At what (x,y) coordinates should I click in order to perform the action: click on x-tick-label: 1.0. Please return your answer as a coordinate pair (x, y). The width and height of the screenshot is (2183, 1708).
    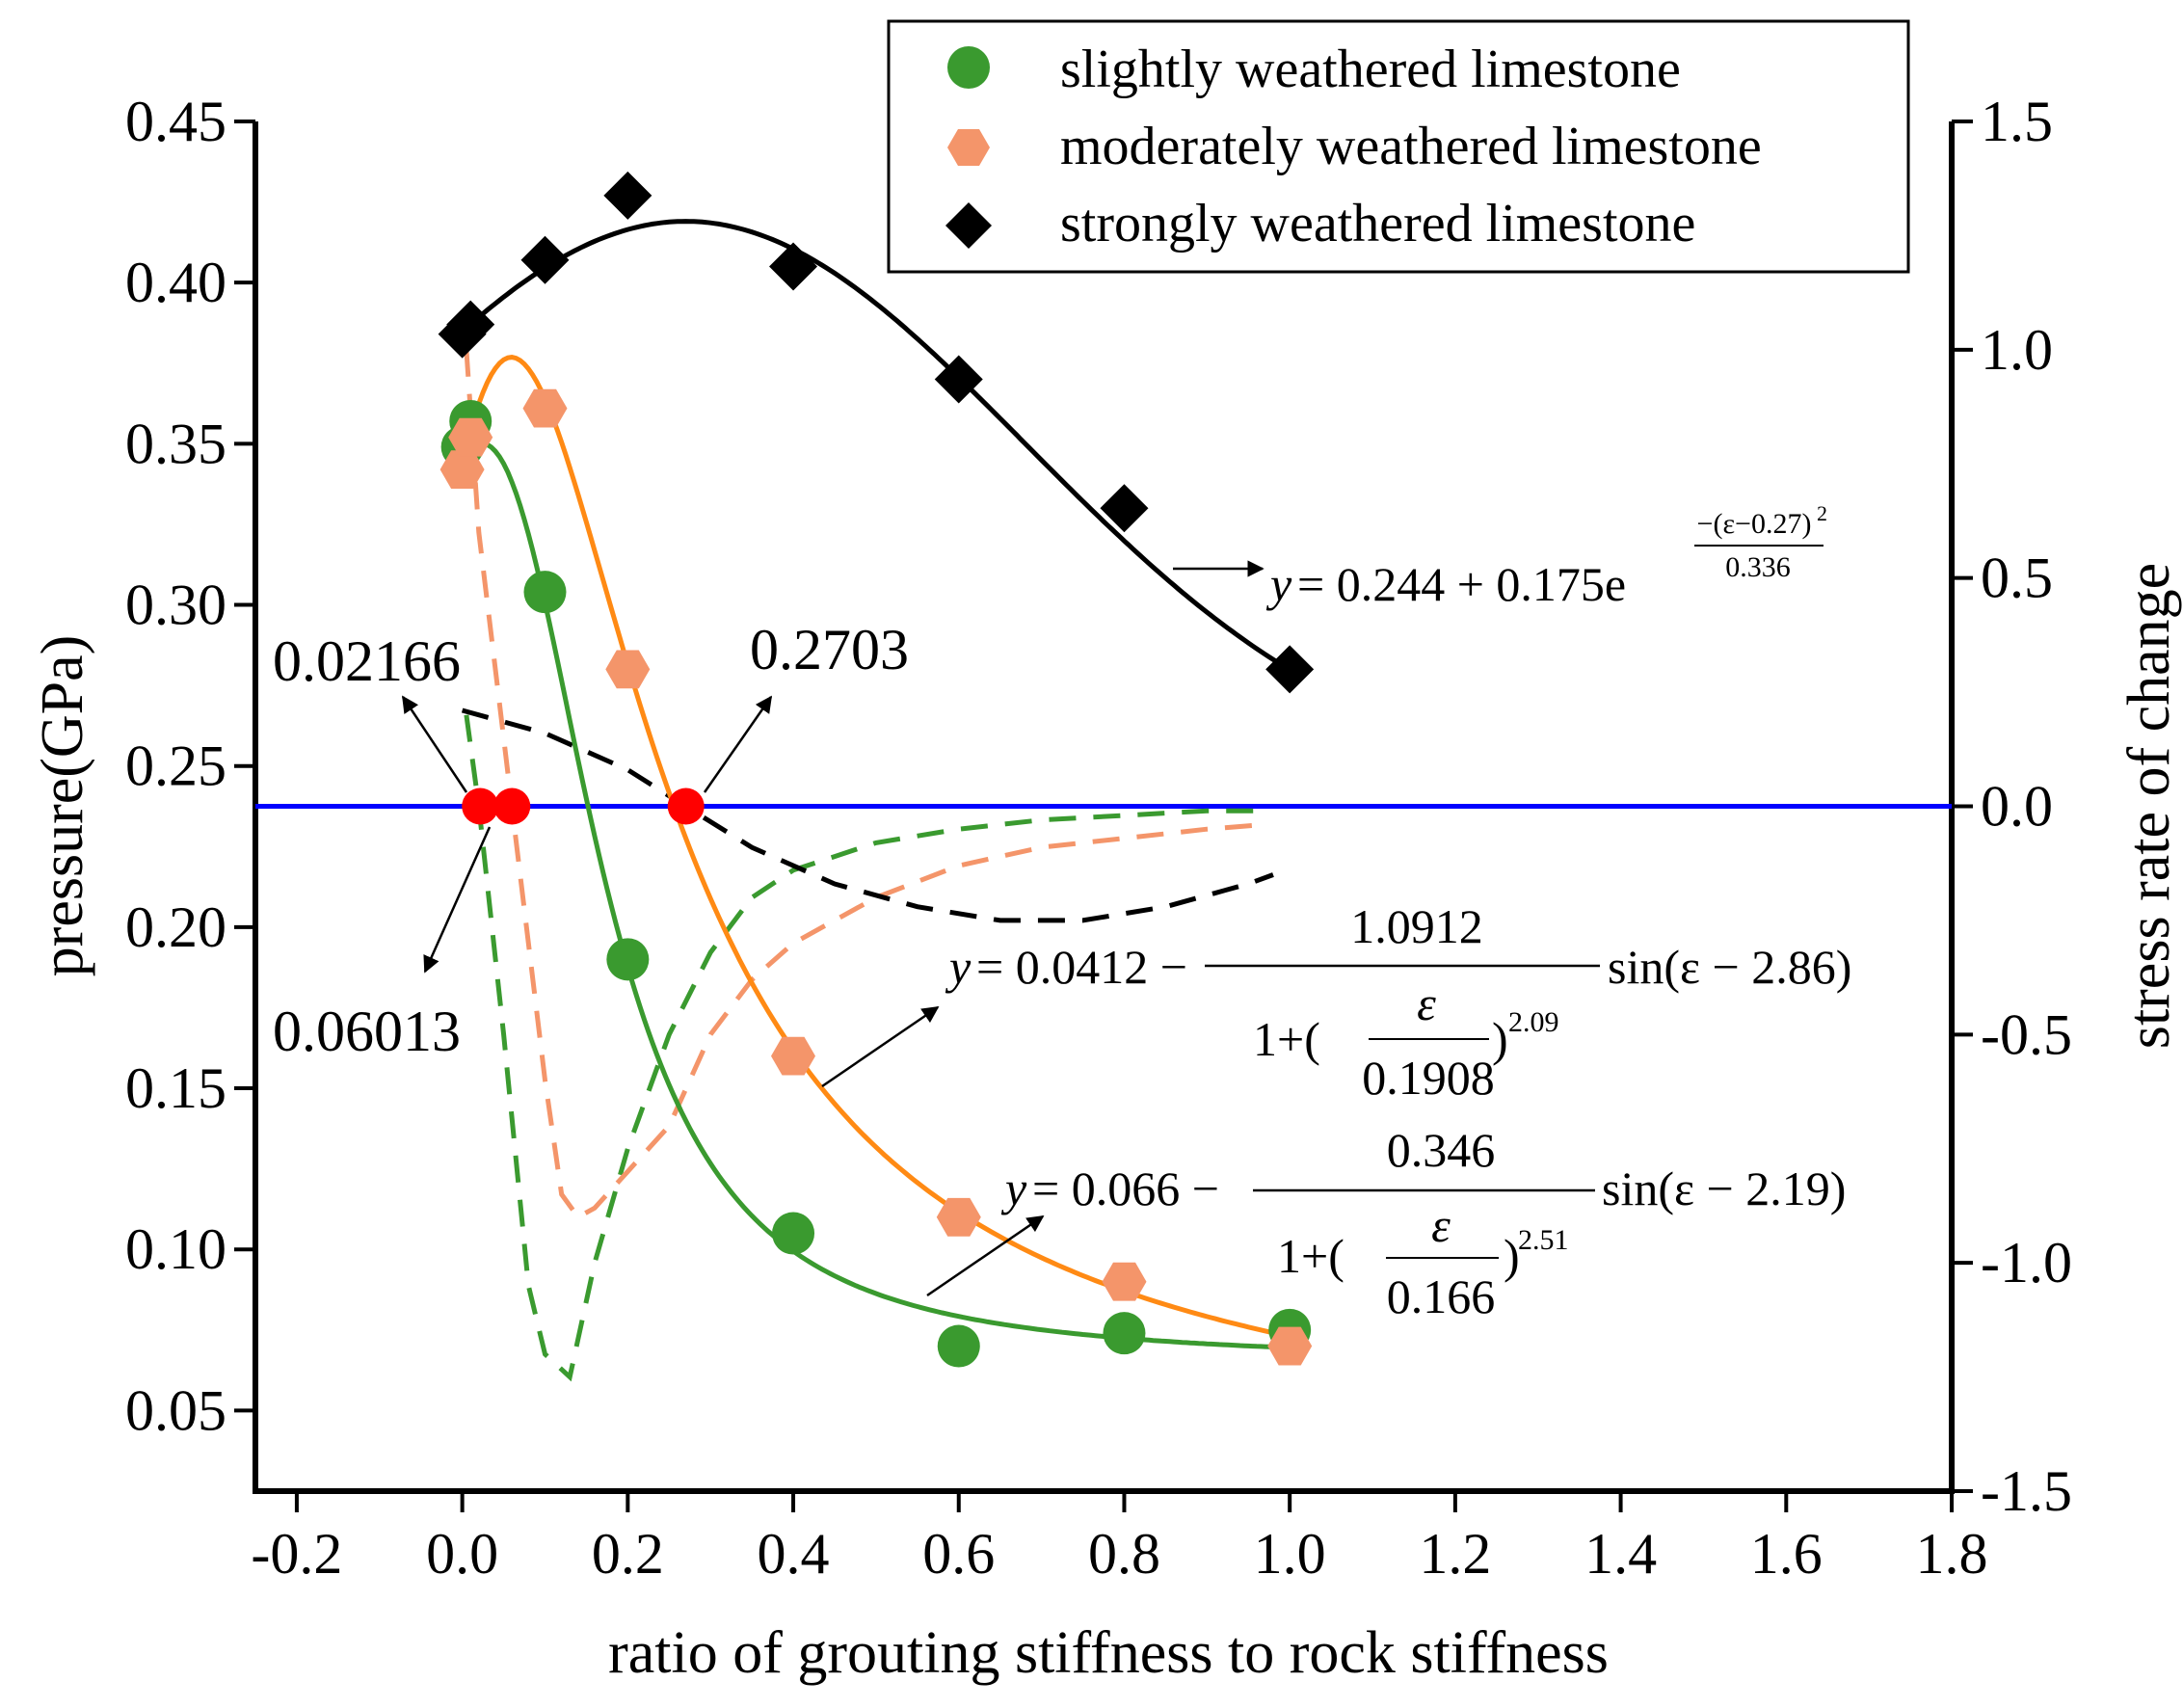
    Looking at the image, I should click on (1290, 1554).